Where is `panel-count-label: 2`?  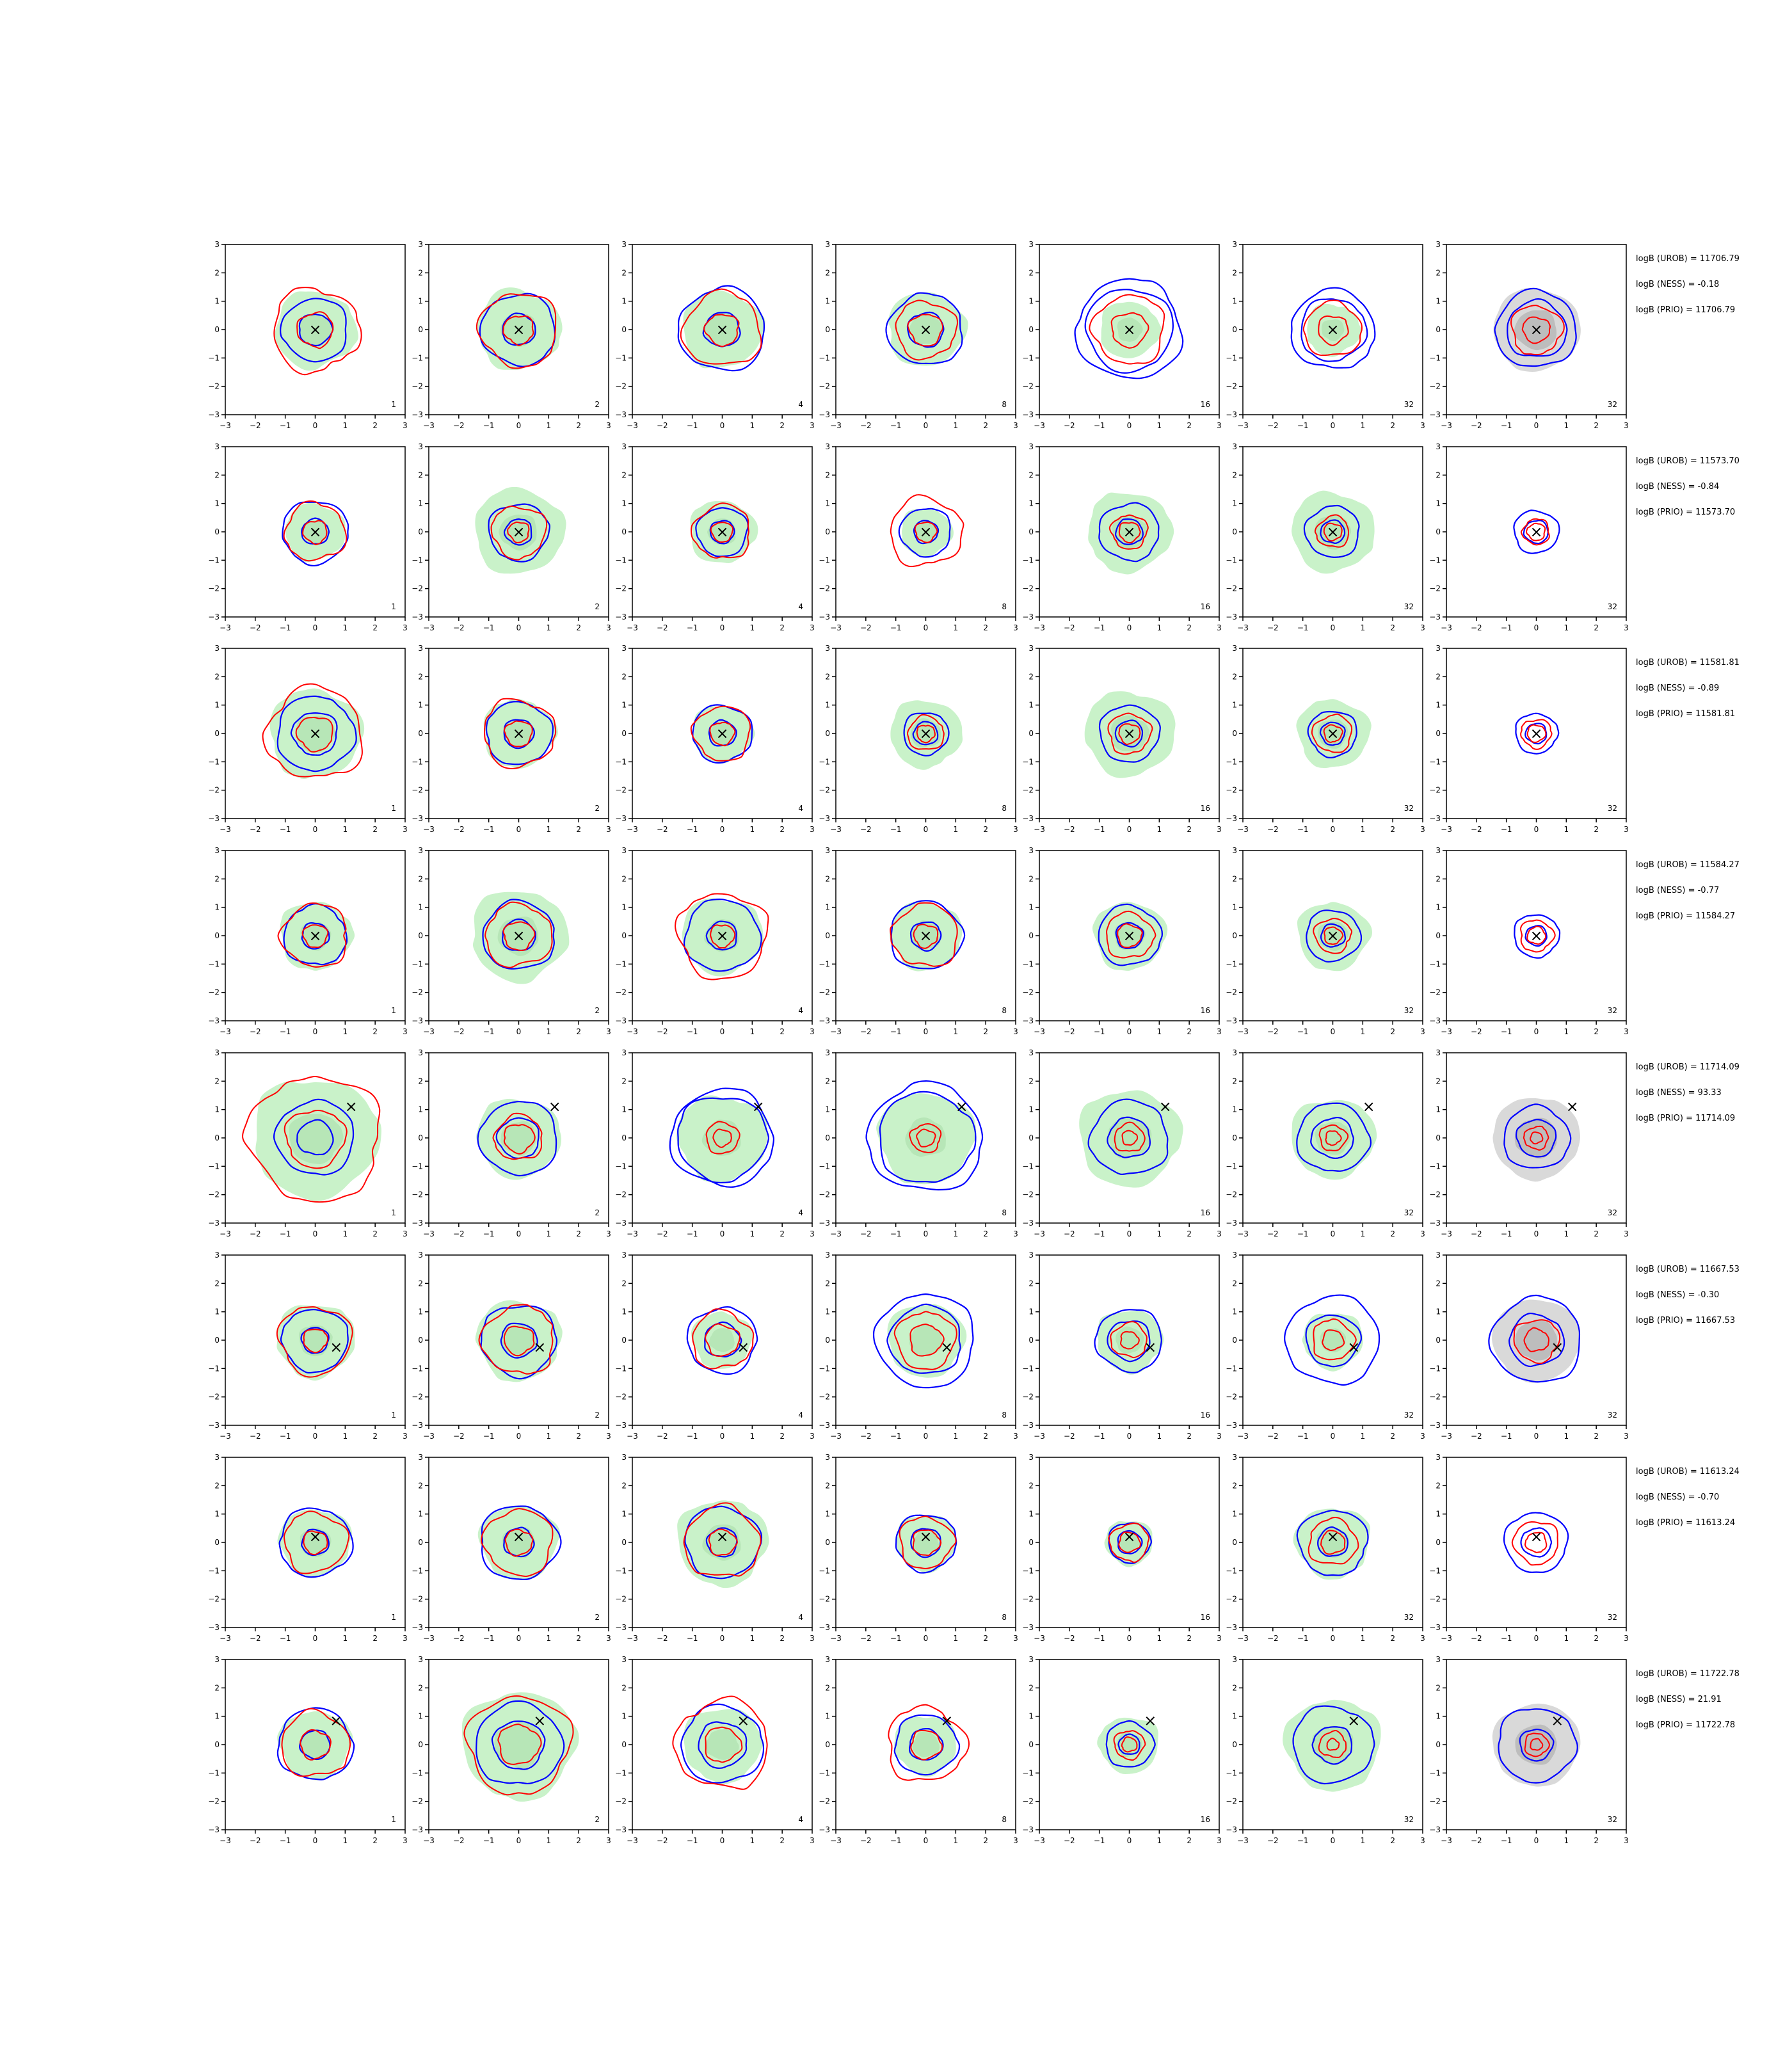 panel-count-label: 2 is located at coordinates (597, 1617).